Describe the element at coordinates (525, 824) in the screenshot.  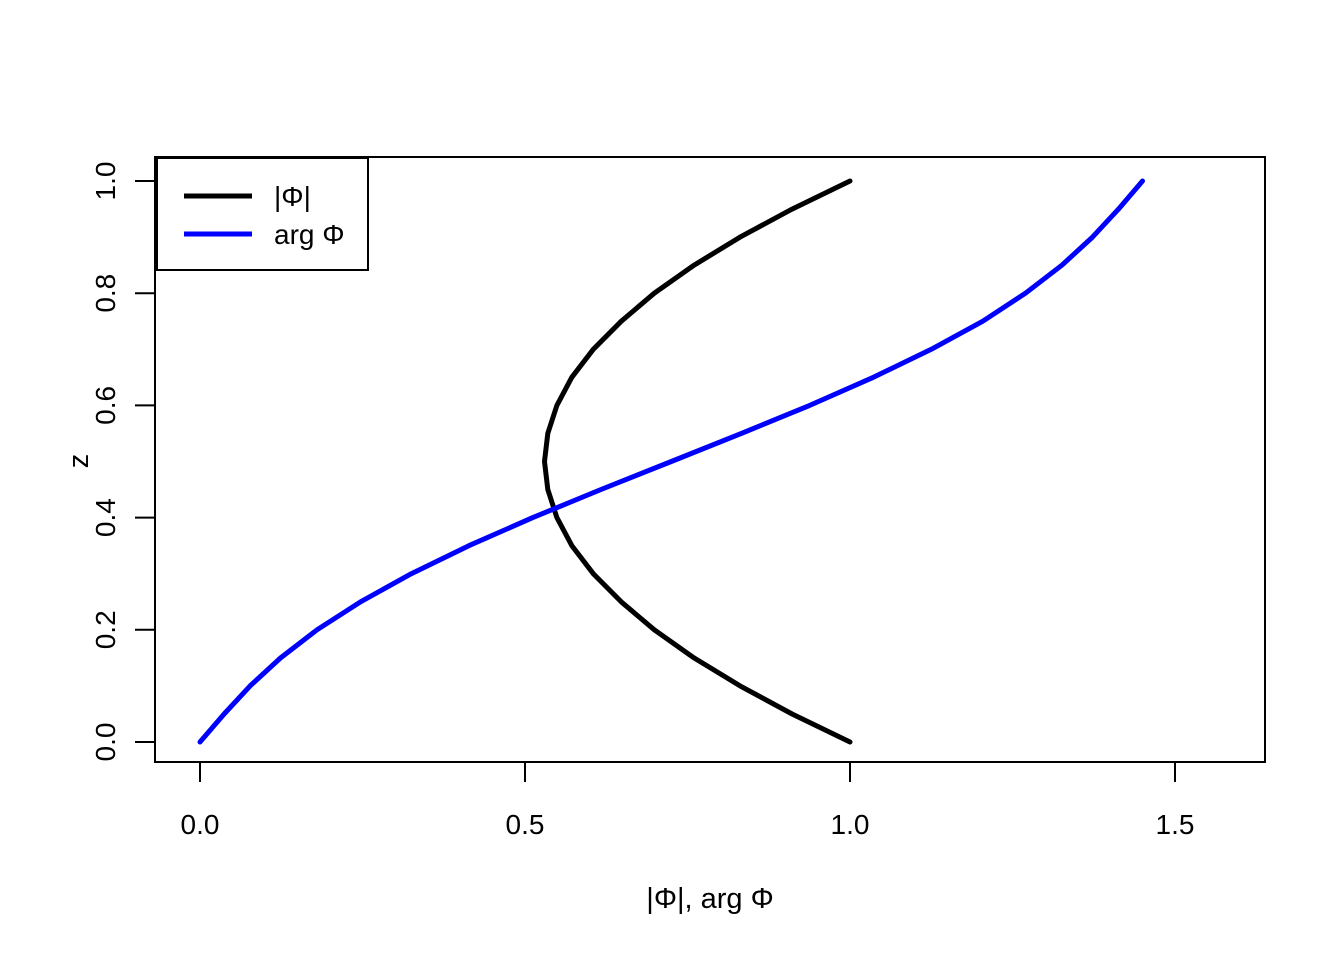
I see `x-tick-label: 0.5` at that location.